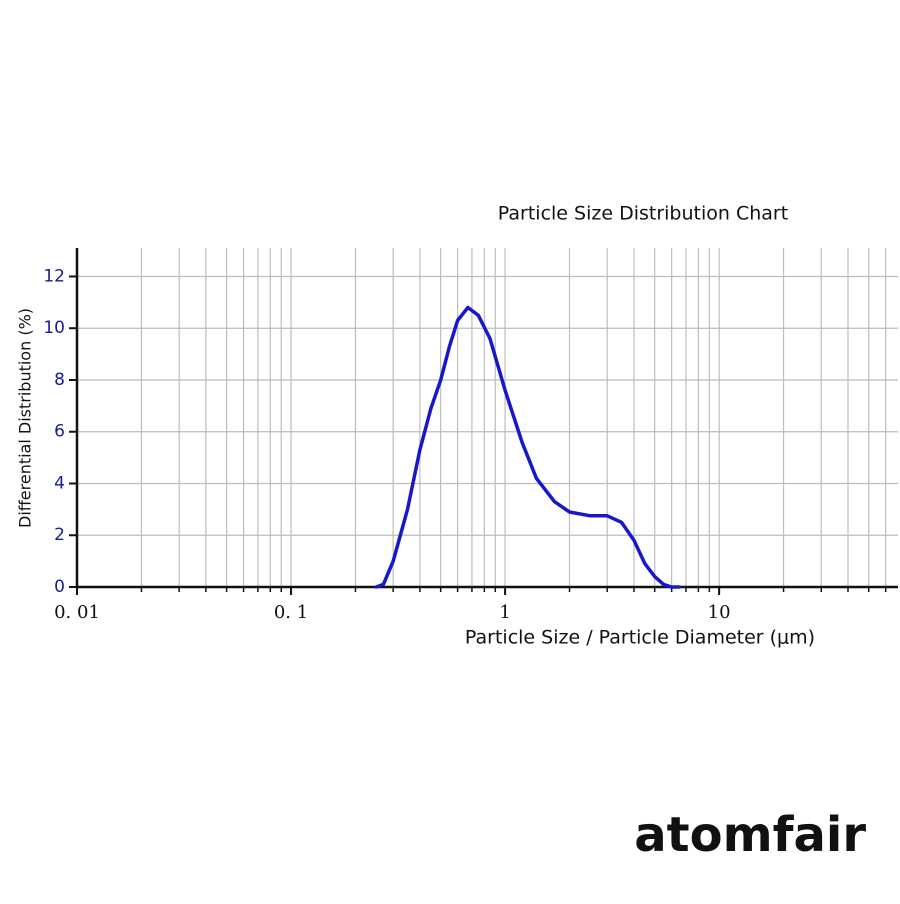  Describe the element at coordinates (643, 214) in the screenshot. I see `chart-title: Particle Size Distribution Chart` at that location.